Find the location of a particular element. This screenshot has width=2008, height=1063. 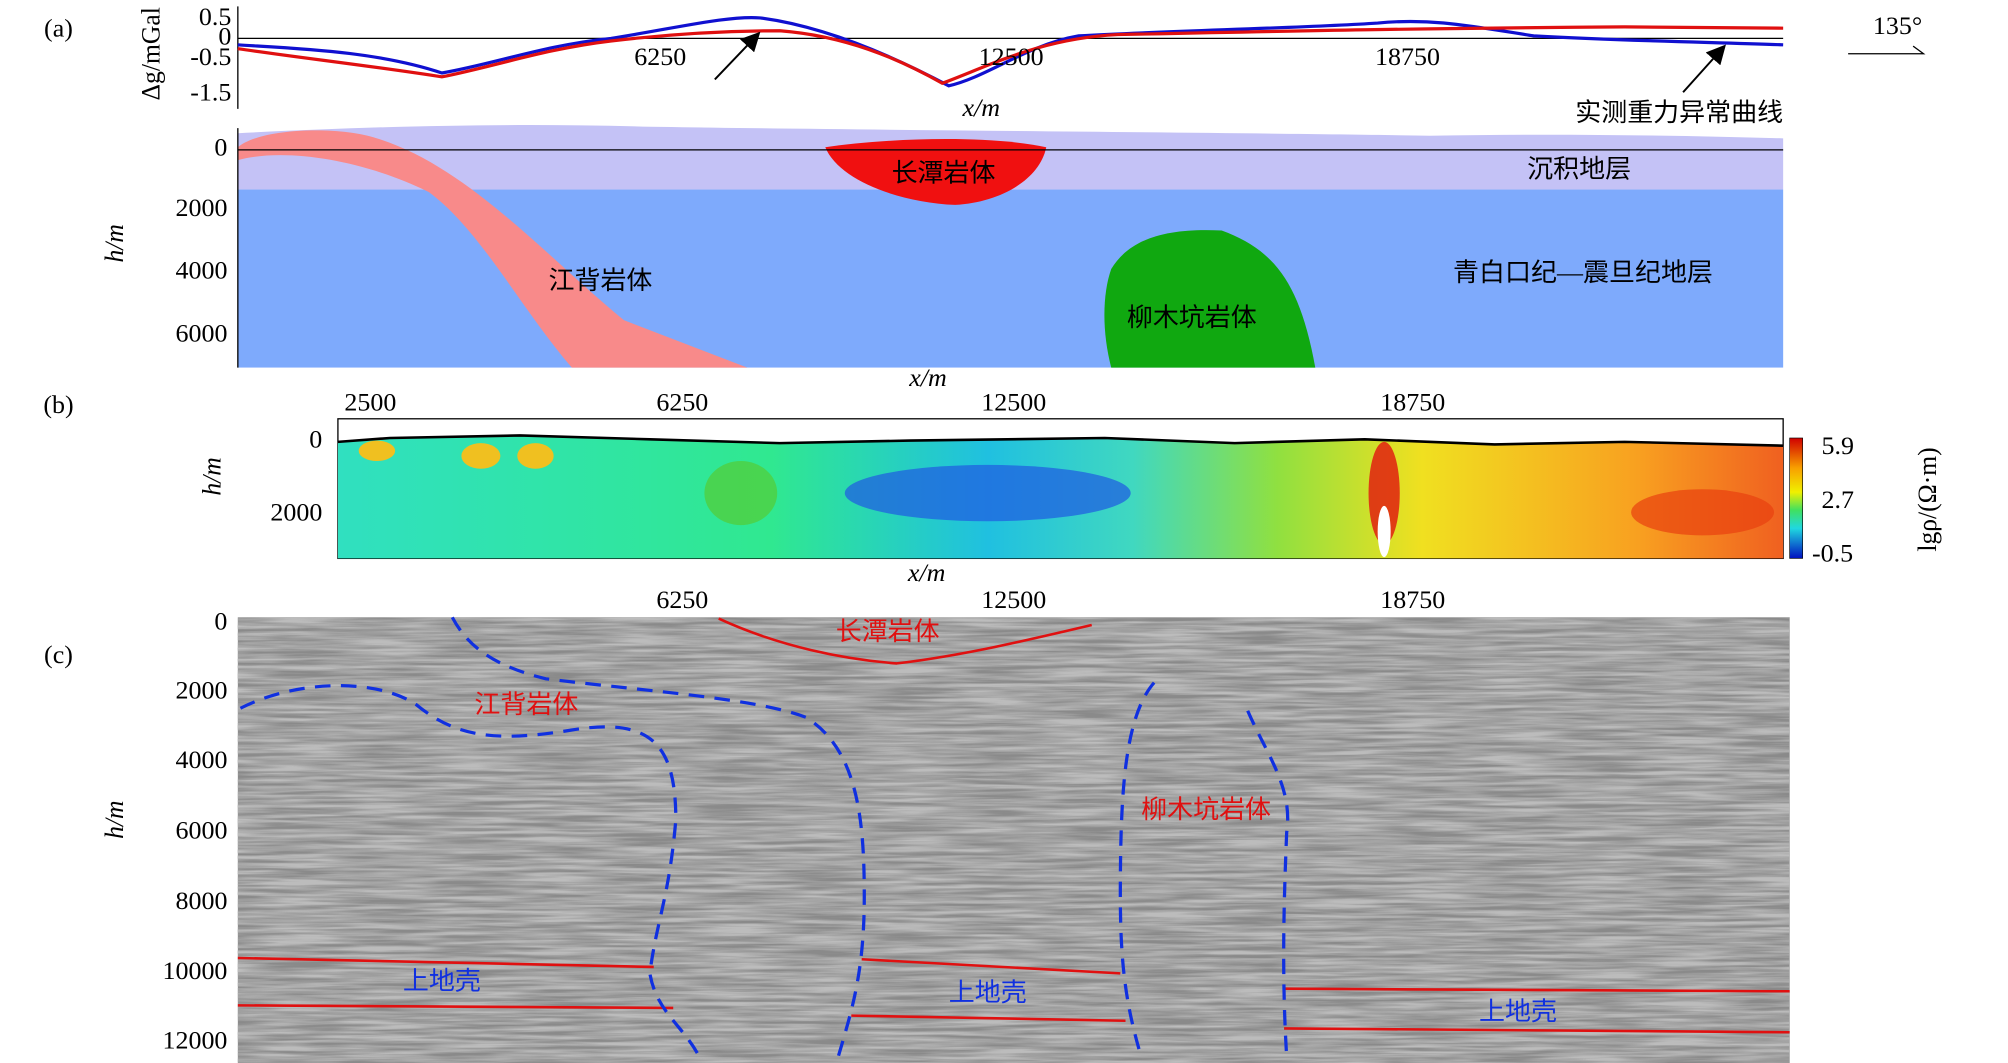

boundary-line is located at coordinates (905, 641).